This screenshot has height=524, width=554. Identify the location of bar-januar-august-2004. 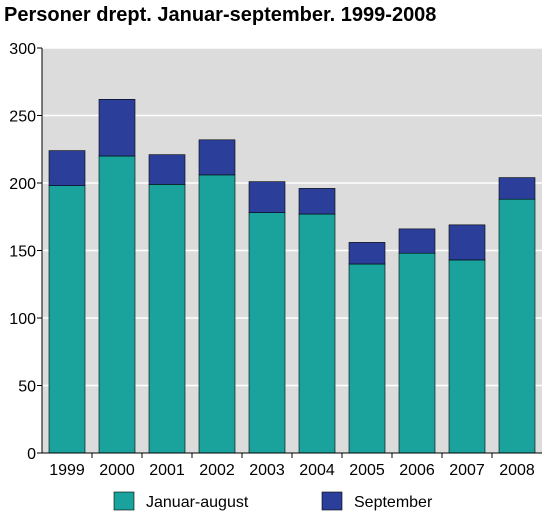
(317, 333).